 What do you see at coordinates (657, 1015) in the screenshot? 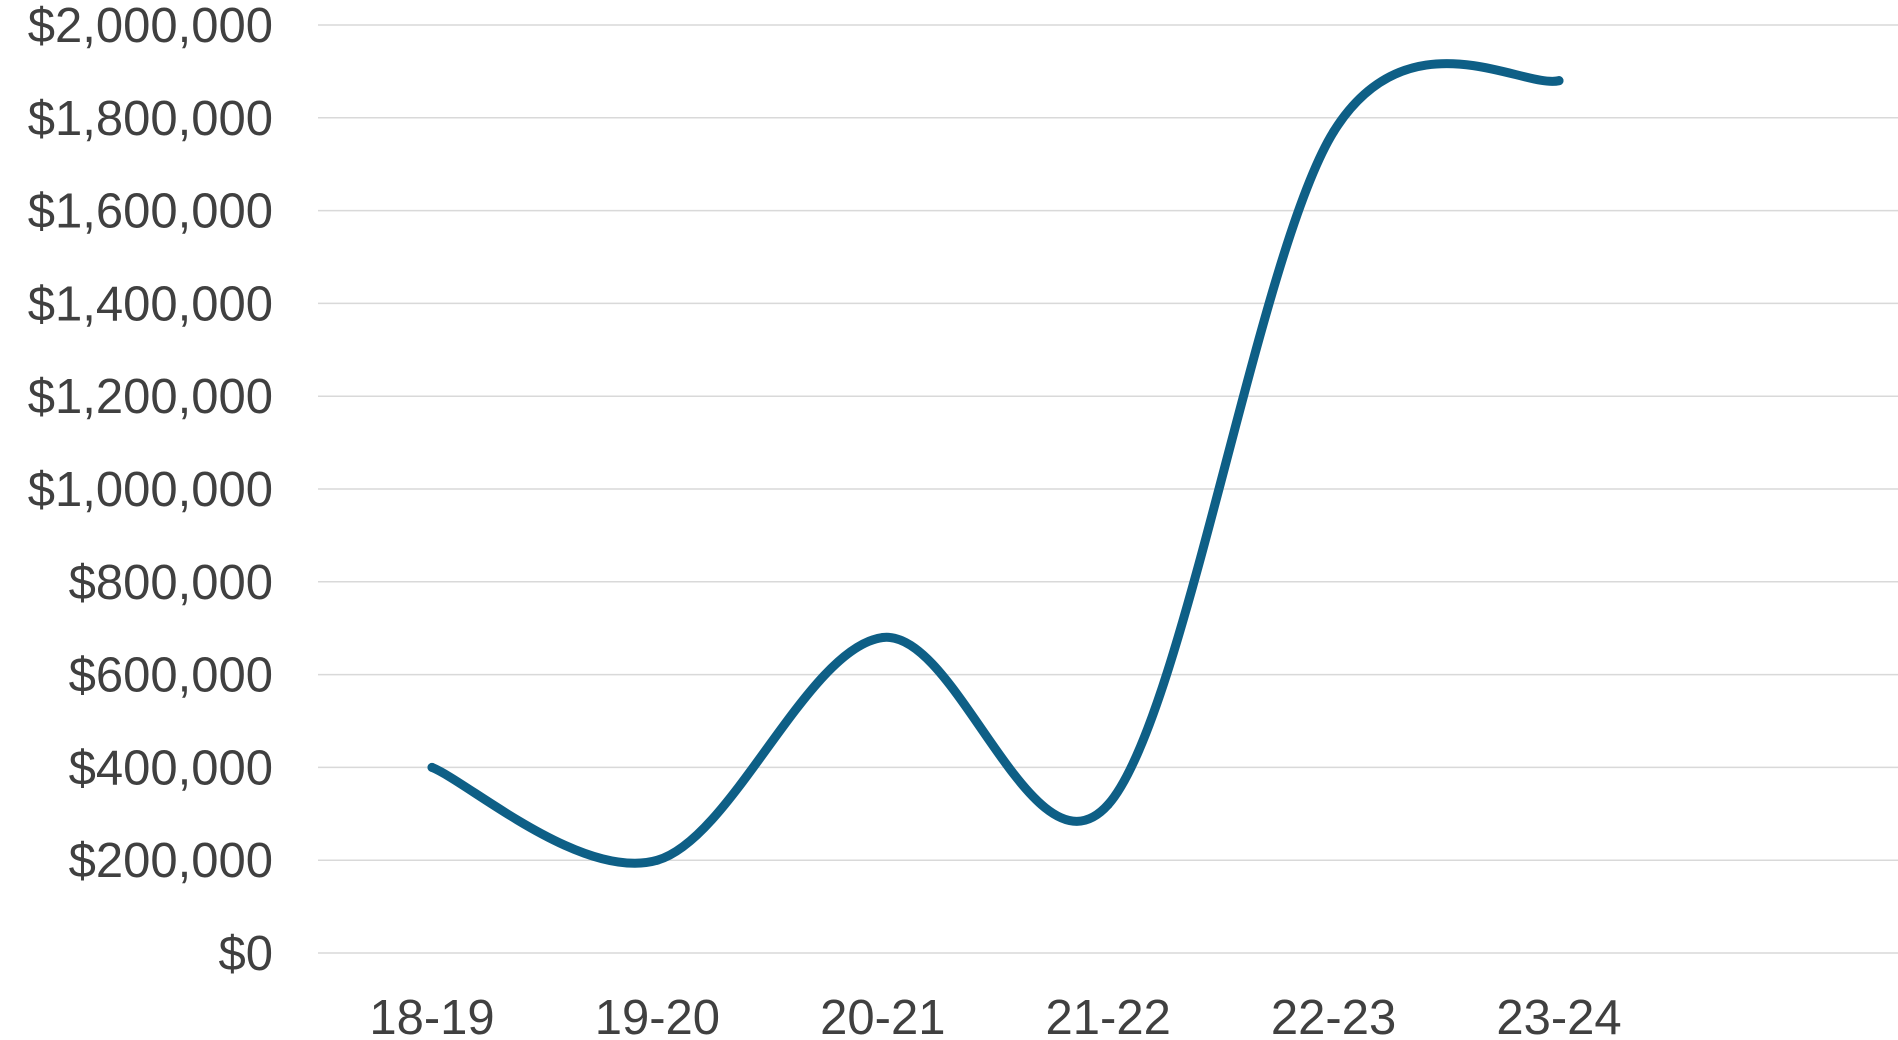
I see `x-tick-label: 19-20` at bounding box center [657, 1015].